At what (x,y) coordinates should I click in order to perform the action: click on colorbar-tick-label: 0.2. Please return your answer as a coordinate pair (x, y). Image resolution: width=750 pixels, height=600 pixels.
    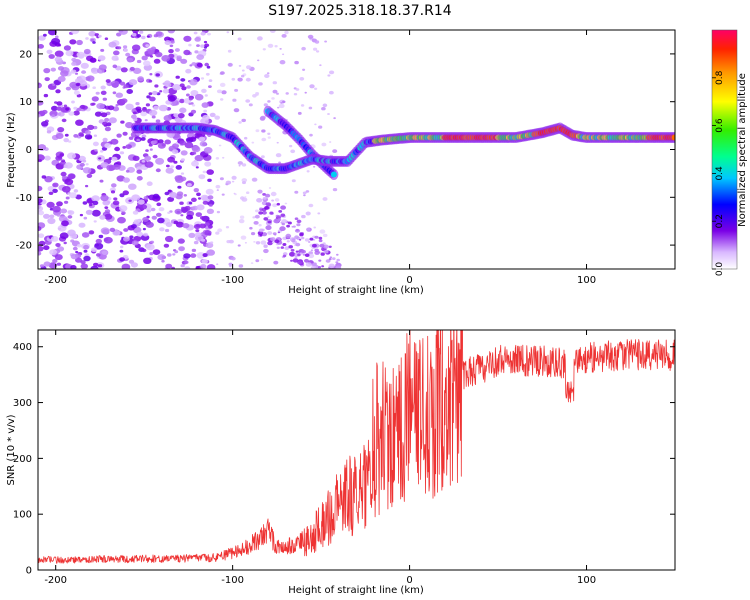
    Looking at the image, I should click on (720, 221).